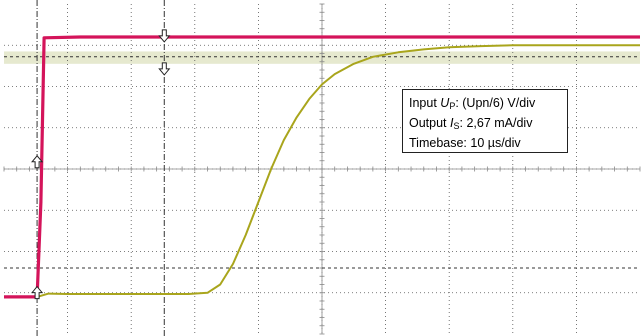  I want to click on annotation-subscript: P, so click(452, 106).